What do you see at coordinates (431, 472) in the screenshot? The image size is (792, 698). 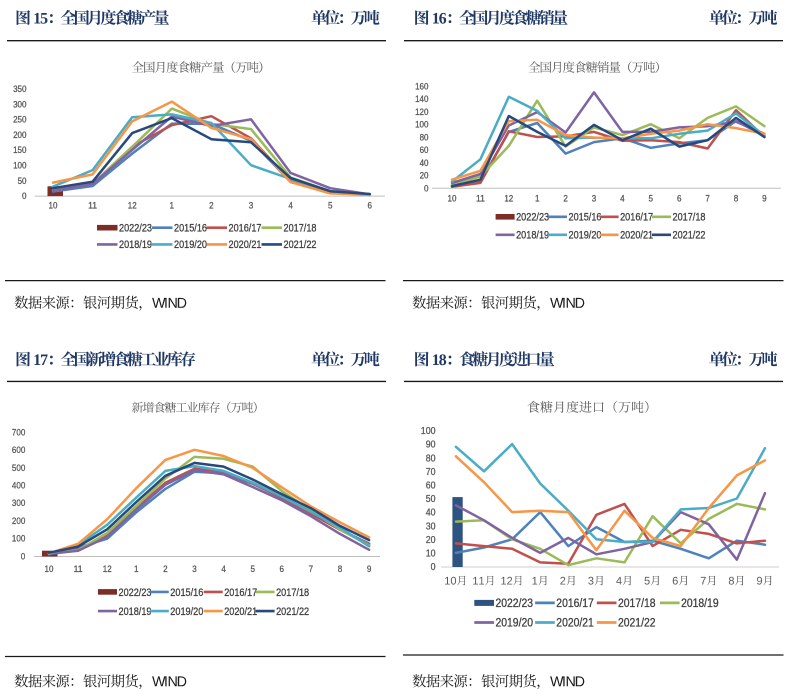 I see `svg-text: 70` at bounding box center [431, 472].